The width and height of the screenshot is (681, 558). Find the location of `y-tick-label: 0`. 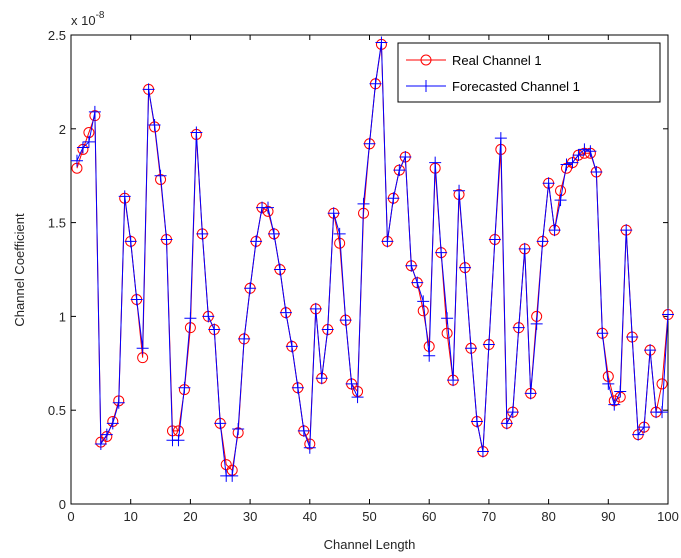

y-tick-label: 0 is located at coordinates (62, 504).